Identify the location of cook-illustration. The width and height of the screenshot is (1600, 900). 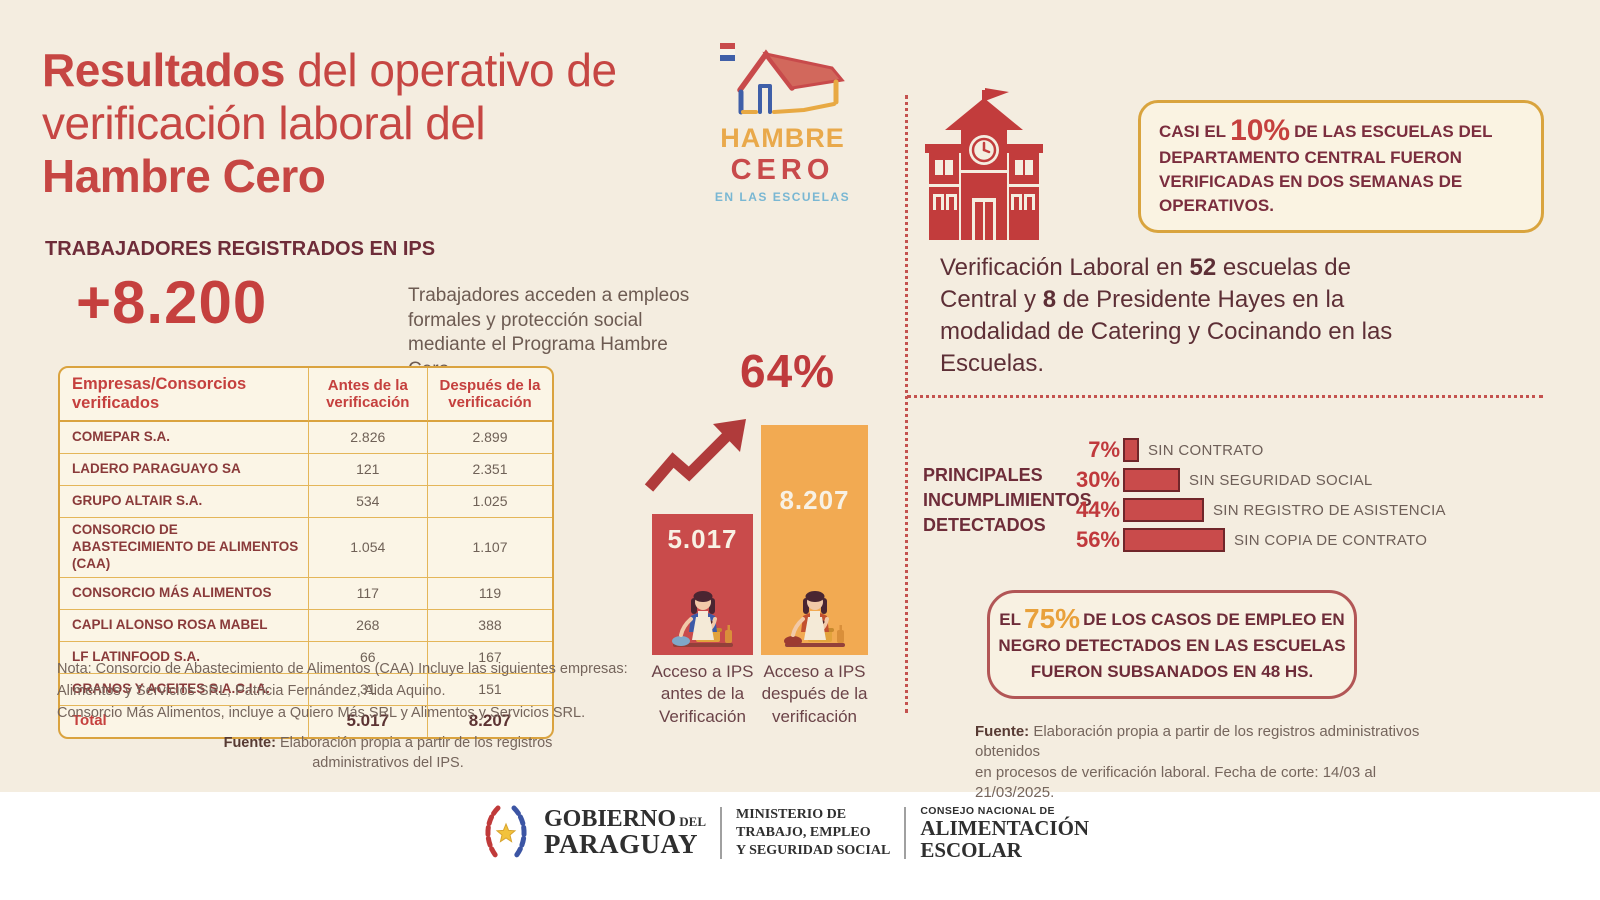
(702, 619).